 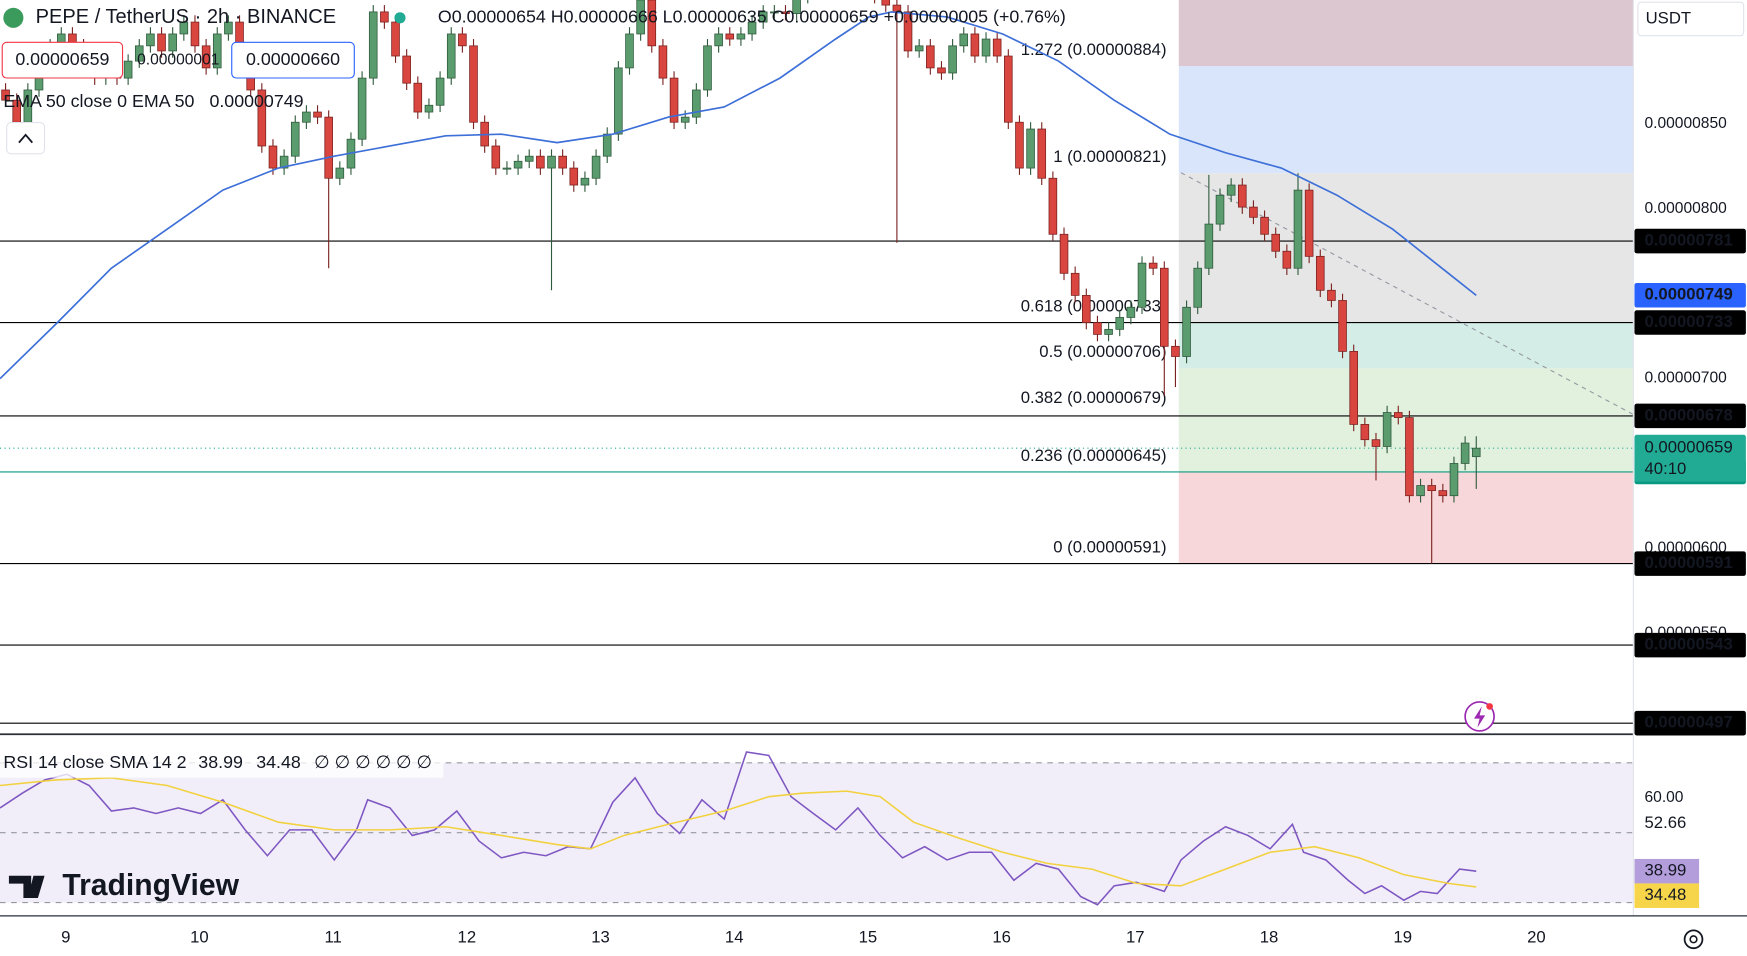 What do you see at coordinates (1109, 546) in the screenshot?
I see `fib-label: 0 (0.00000591)` at bounding box center [1109, 546].